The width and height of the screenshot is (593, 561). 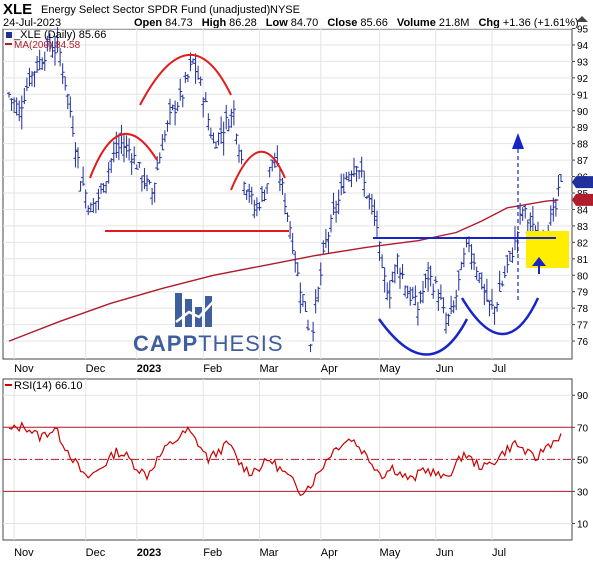 I want to click on x-tick-label-bottom: Jul, so click(x=499, y=553).